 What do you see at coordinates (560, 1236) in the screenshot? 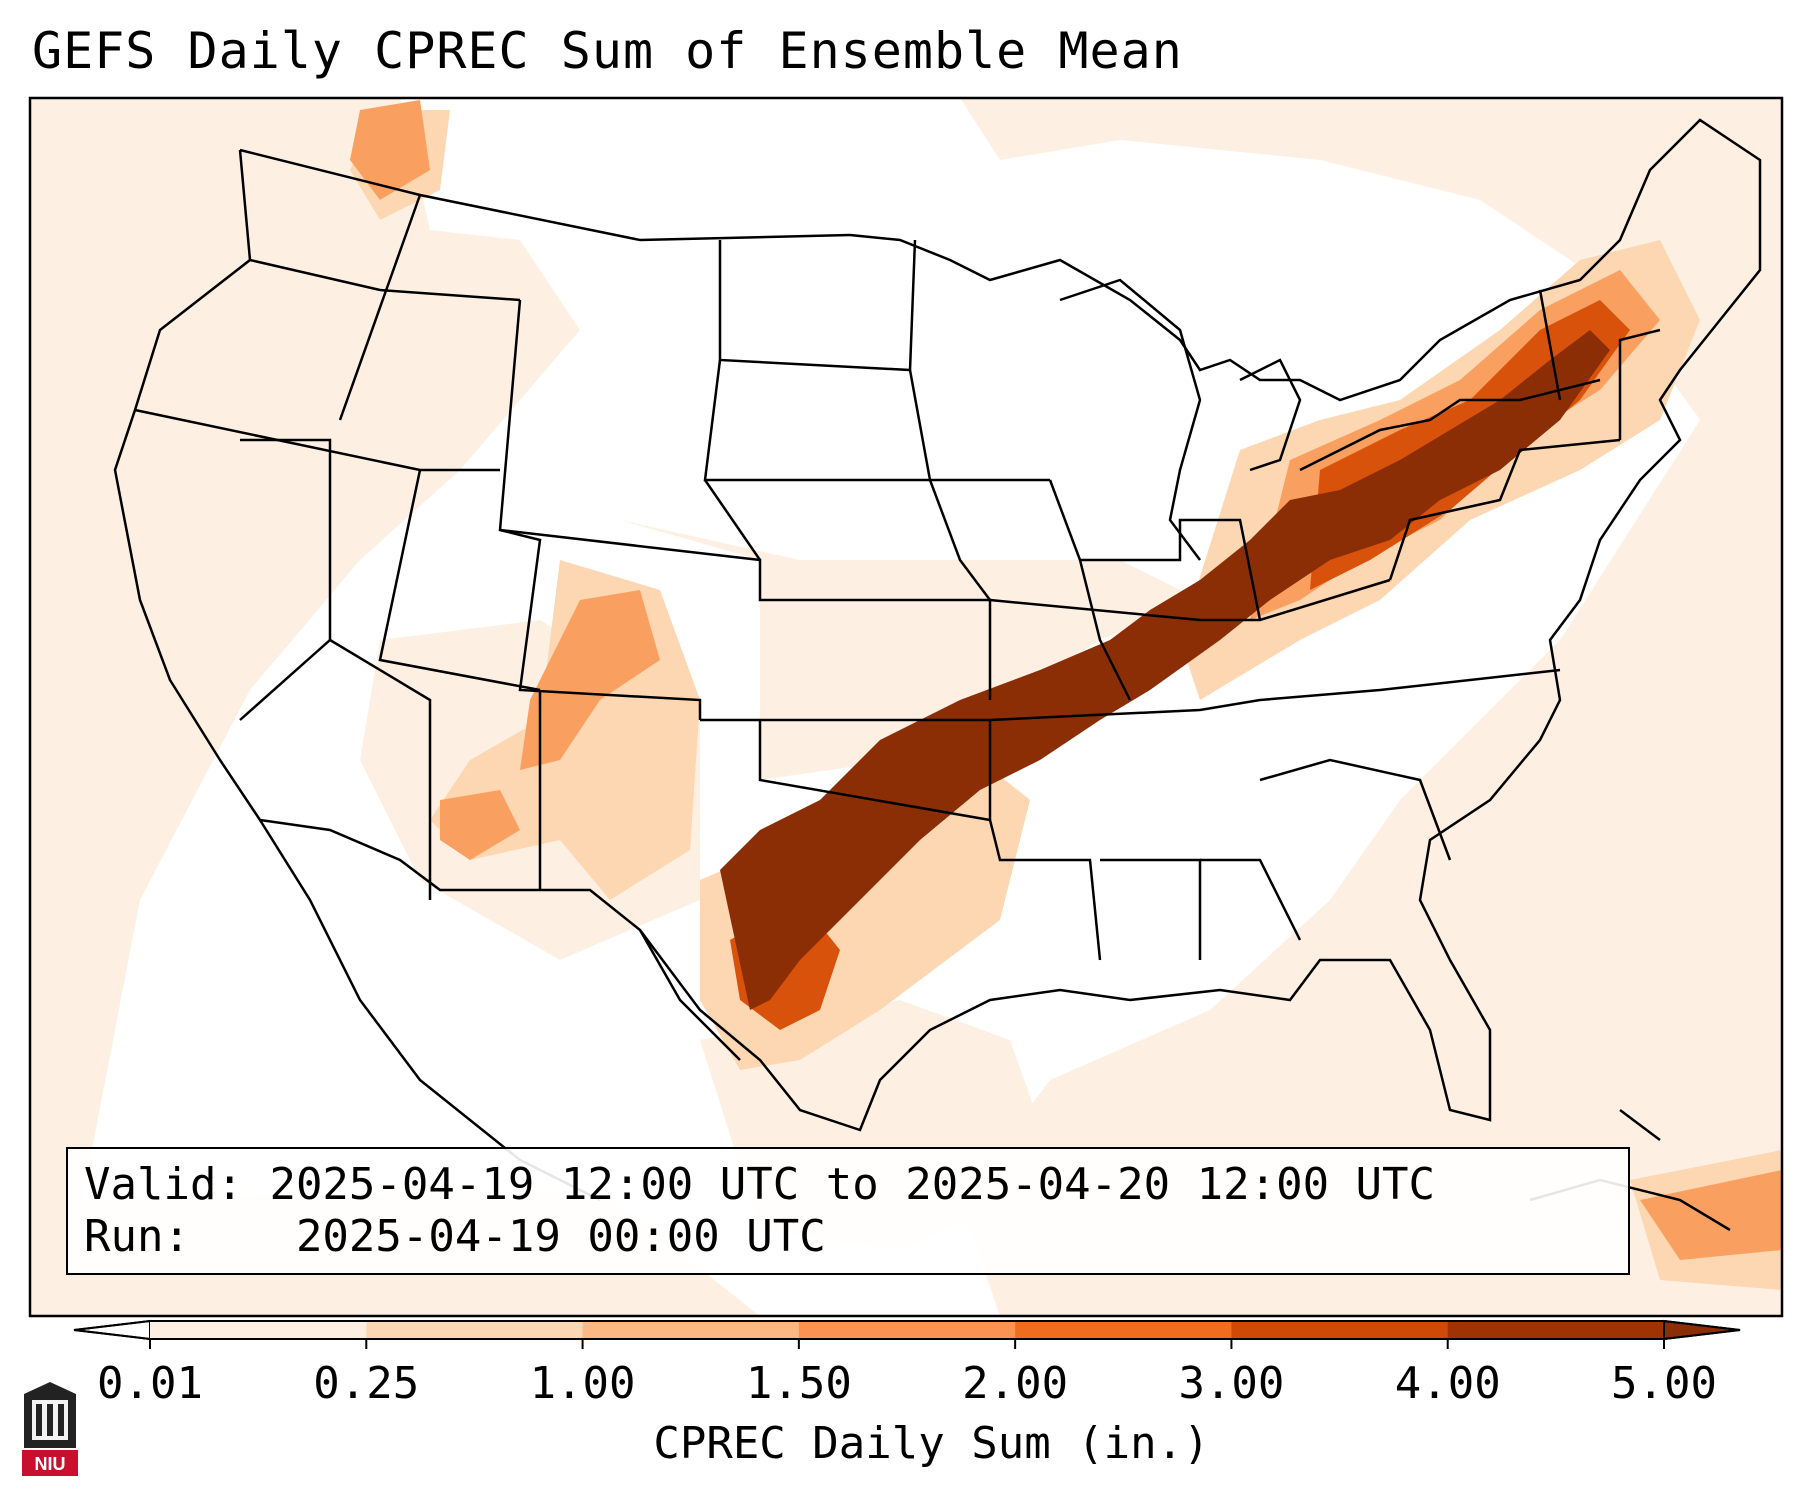
I see `run-value: 2025-04-19 00:00 UTC` at bounding box center [560, 1236].